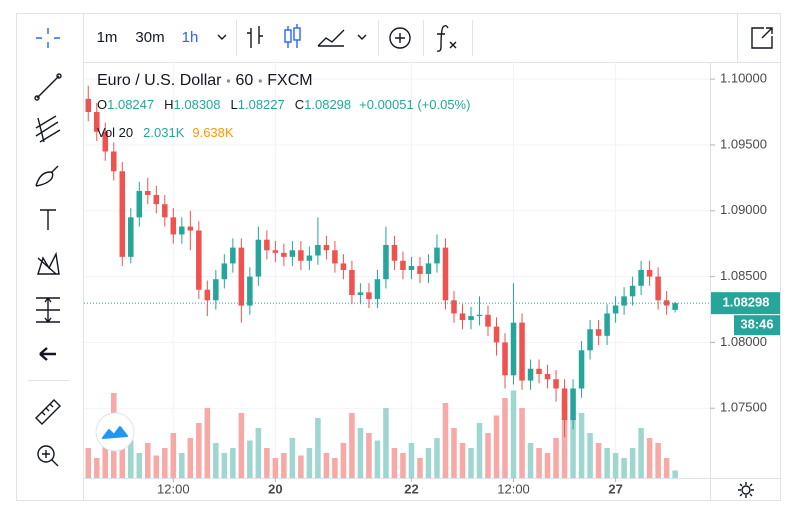  What do you see at coordinates (47, 354) in the screenshot?
I see `back-arrow` at bounding box center [47, 354].